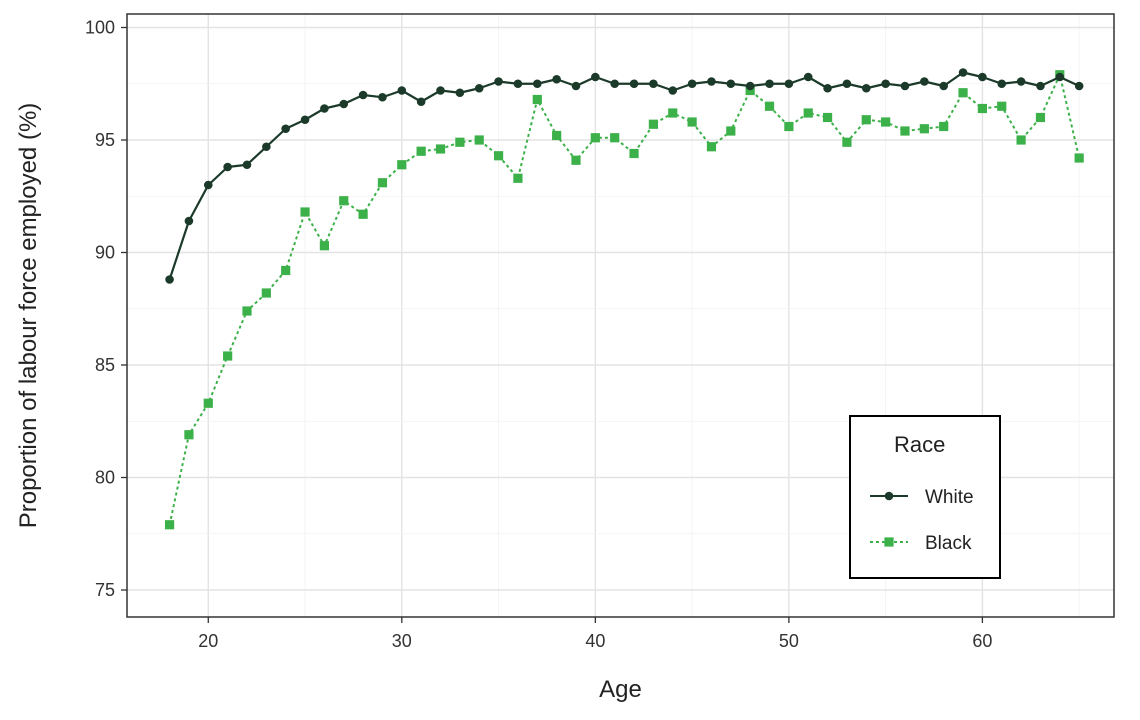  What do you see at coordinates (105, 140) in the screenshot?
I see `y-tick-label: 95` at bounding box center [105, 140].